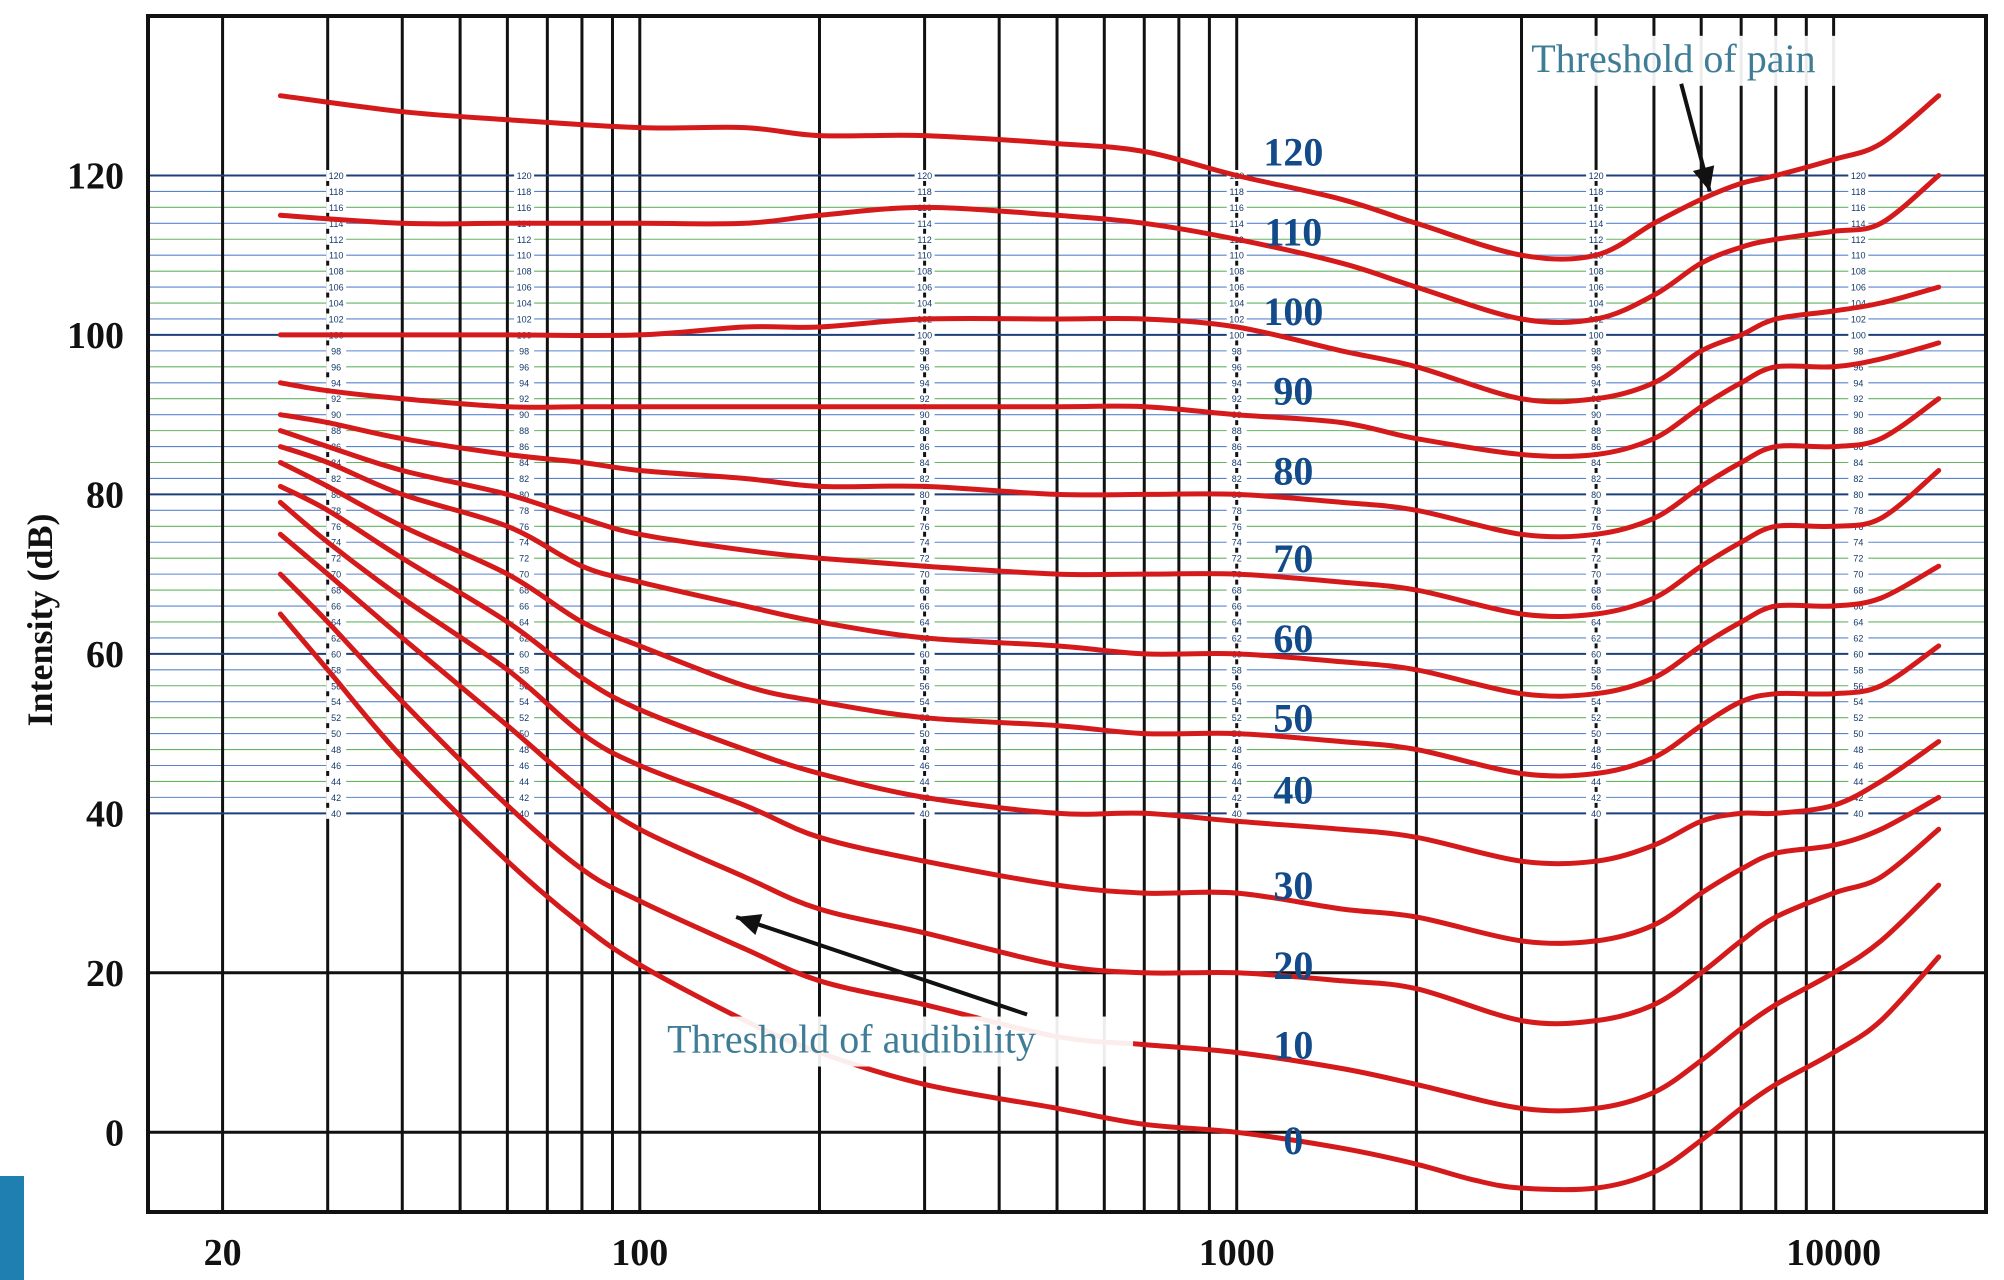 The height and width of the screenshot is (1280, 2004). What do you see at coordinates (1293, 638) in the screenshot?
I see `phon-label-60: 60` at bounding box center [1293, 638].